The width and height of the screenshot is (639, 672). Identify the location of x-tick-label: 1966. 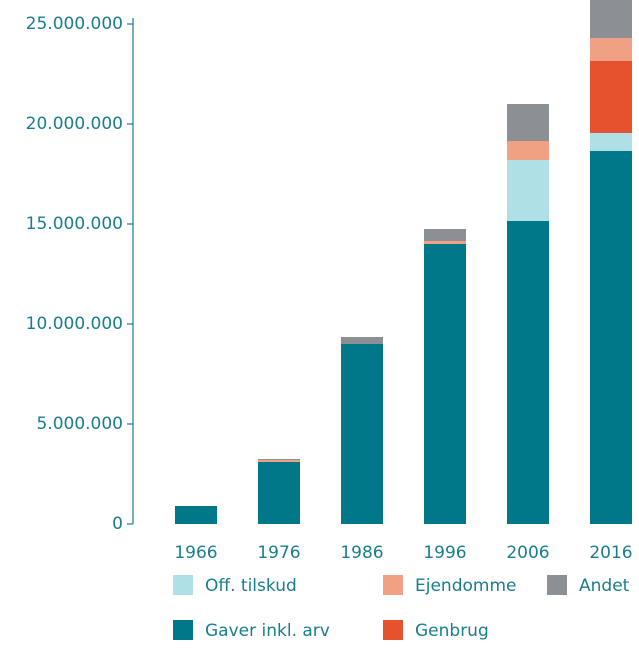
(195, 553).